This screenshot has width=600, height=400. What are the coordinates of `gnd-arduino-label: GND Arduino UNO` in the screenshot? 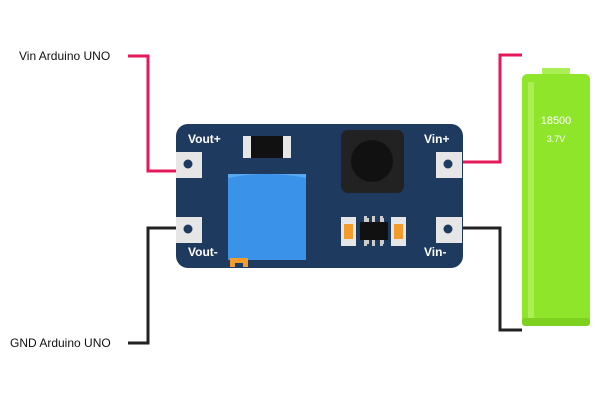 It's located at (60, 343).